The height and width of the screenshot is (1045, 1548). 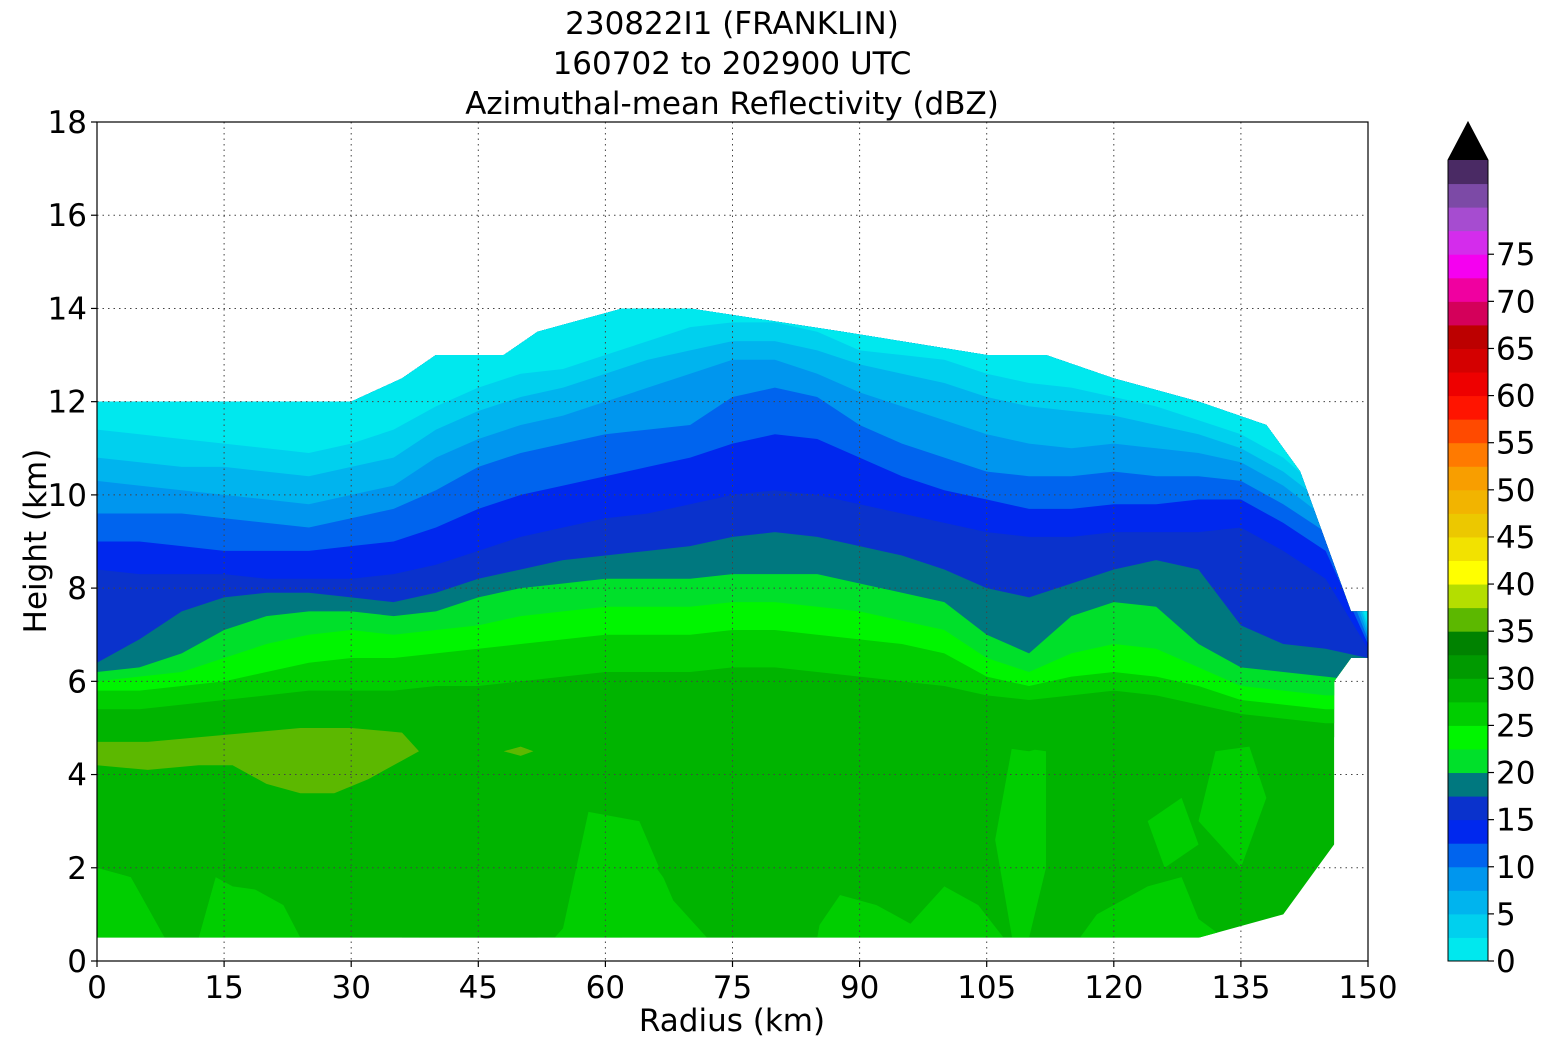 What do you see at coordinates (1515, 632) in the screenshot?
I see `colorbar-tick-label: 35` at bounding box center [1515, 632].